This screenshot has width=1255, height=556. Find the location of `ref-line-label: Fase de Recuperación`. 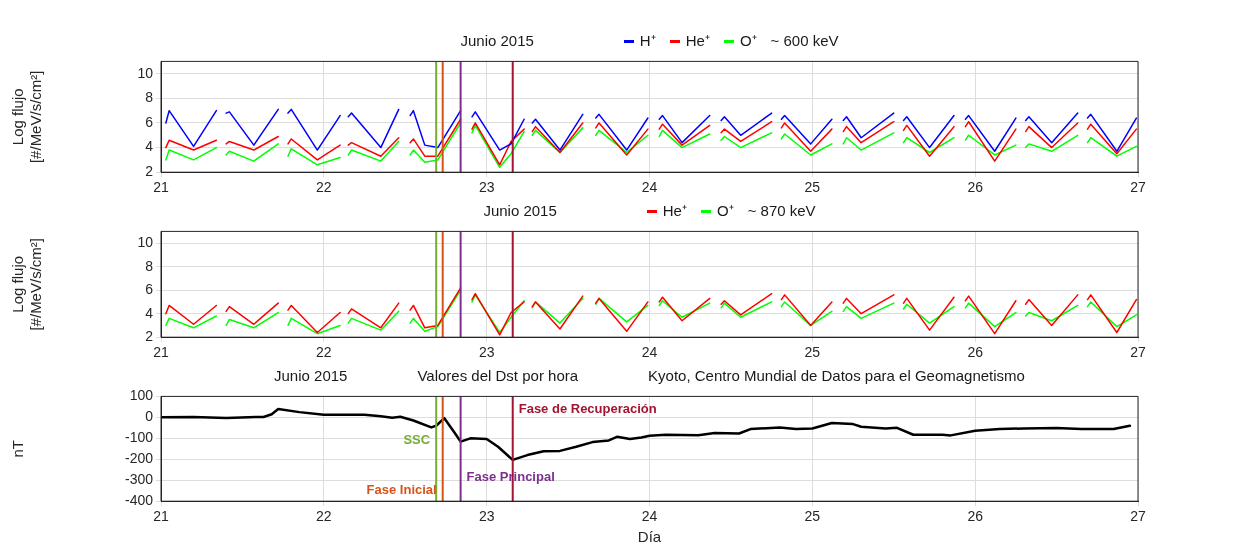

ref-line-label: Fase de Recuperación is located at coordinates (587, 408).